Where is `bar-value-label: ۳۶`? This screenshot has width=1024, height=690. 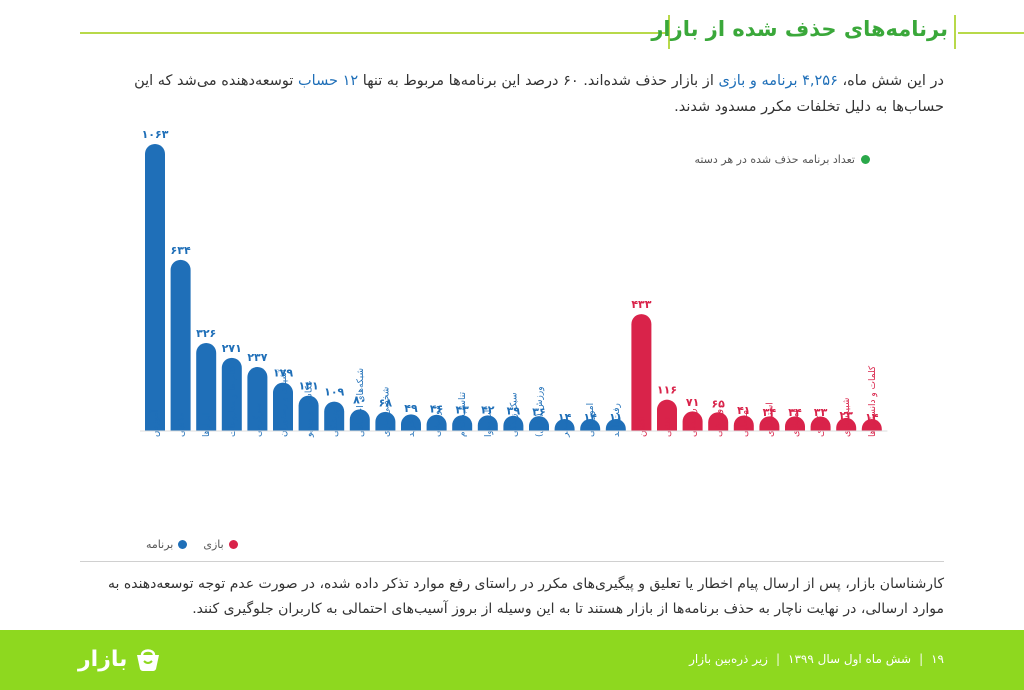 bar-value-label: ۳۶ is located at coordinates (538, 411).